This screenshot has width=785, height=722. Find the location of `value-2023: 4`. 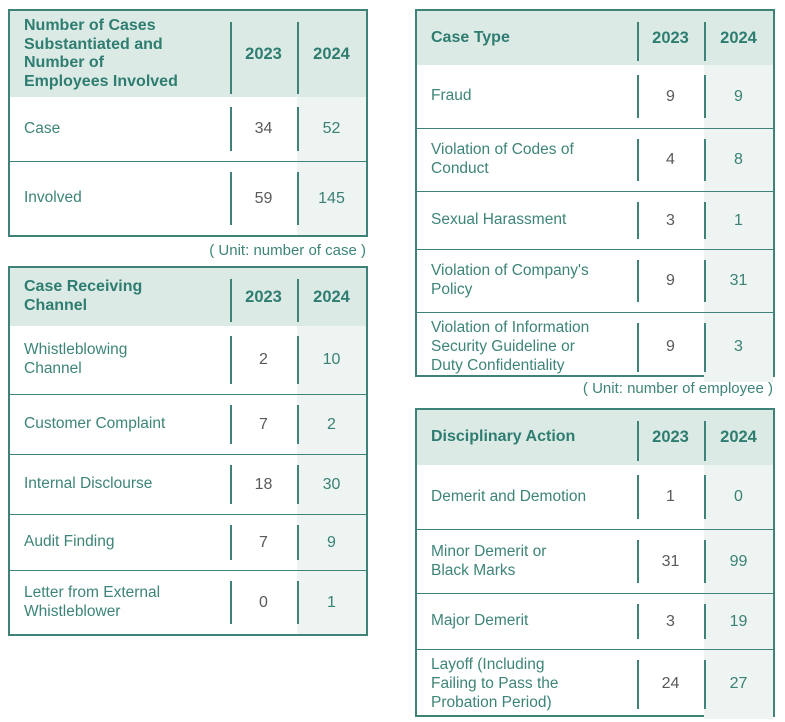

value-2023: 4 is located at coordinates (670, 160).